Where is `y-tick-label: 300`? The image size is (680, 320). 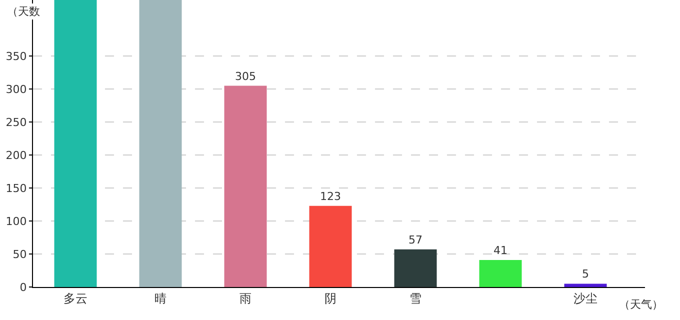 y-tick-label: 300 is located at coordinates (16, 89).